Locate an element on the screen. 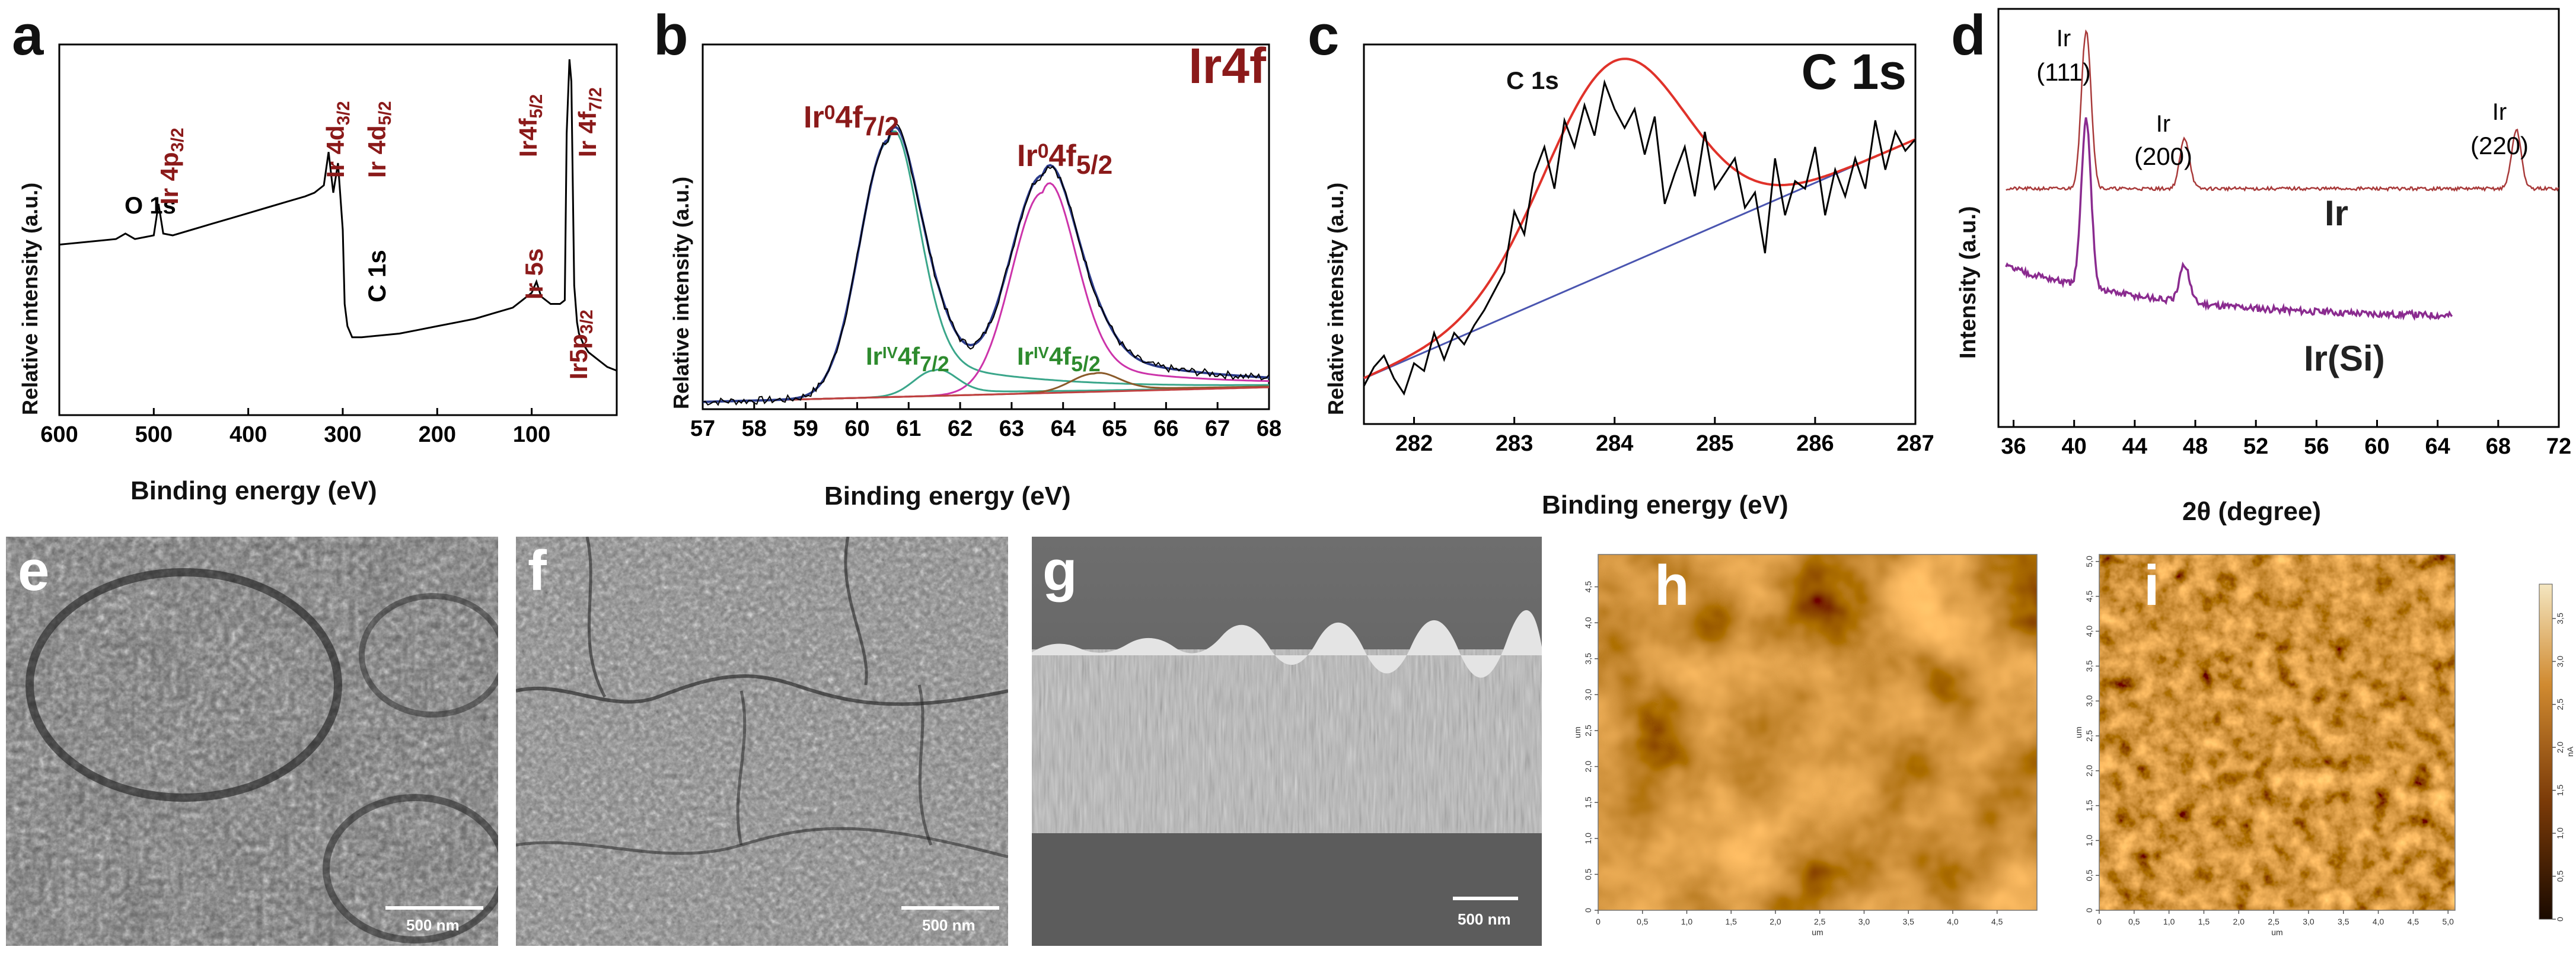  peak-label-220-b: (220) is located at coordinates (2499, 146).